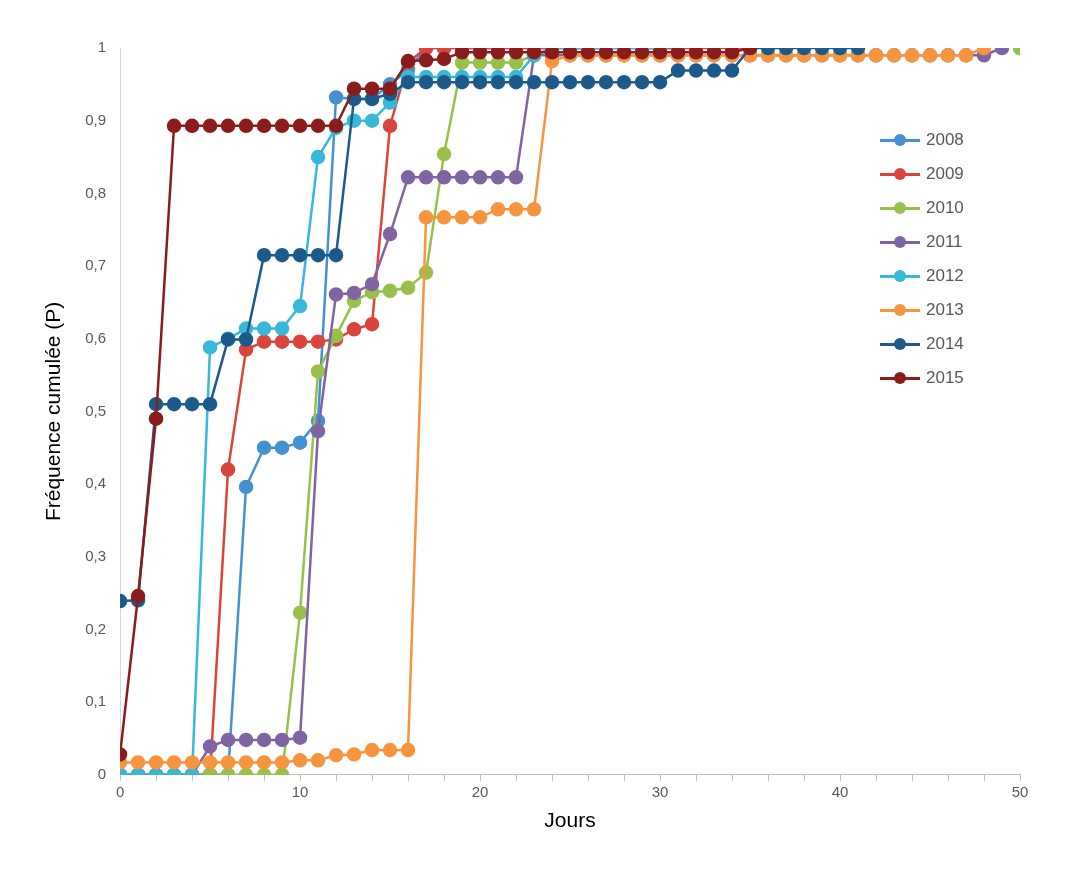 The width and height of the screenshot is (1078, 888). Describe the element at coordinates (96, 701) in the screenshot. I see `y-tick-label: 0,1` at that location.